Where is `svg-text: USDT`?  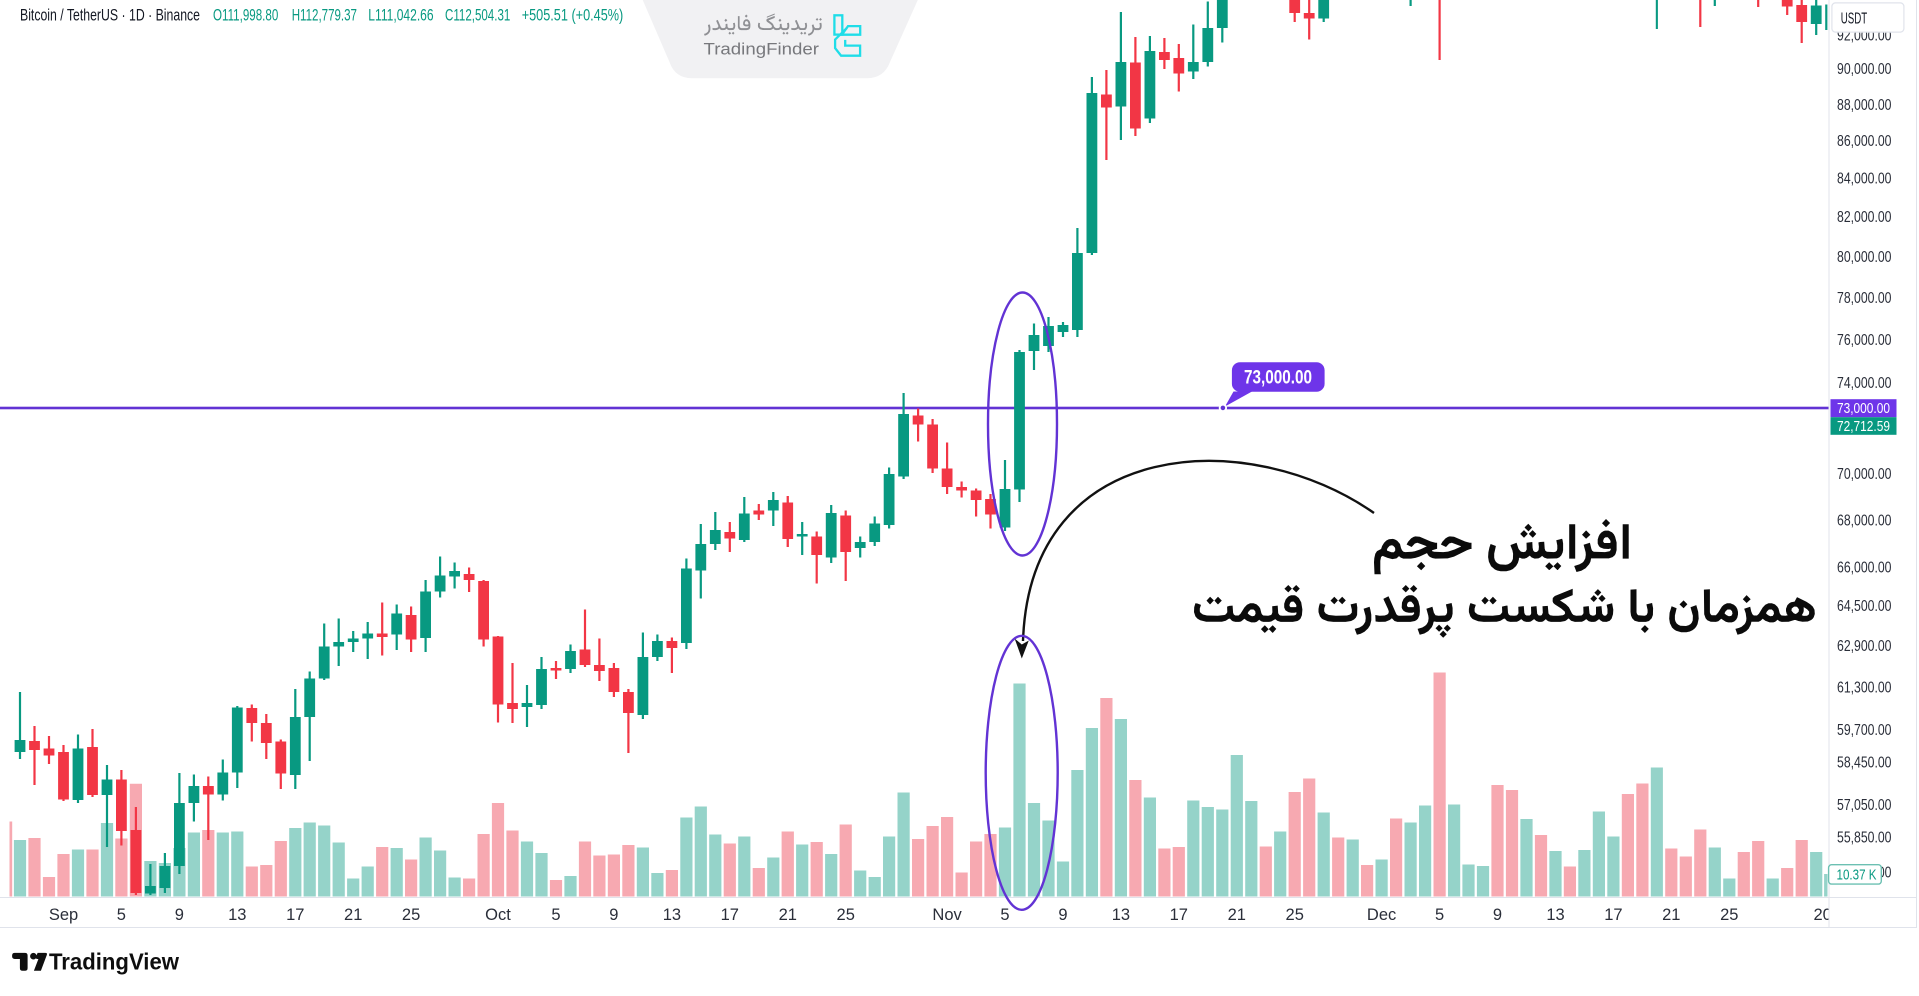 svg-text: USDT is located at coordinates (1854, 19).